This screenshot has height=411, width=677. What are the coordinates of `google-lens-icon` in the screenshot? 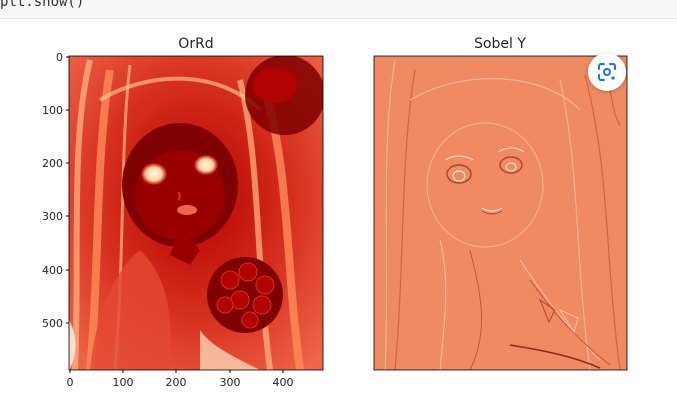 It's located at (607, 72).